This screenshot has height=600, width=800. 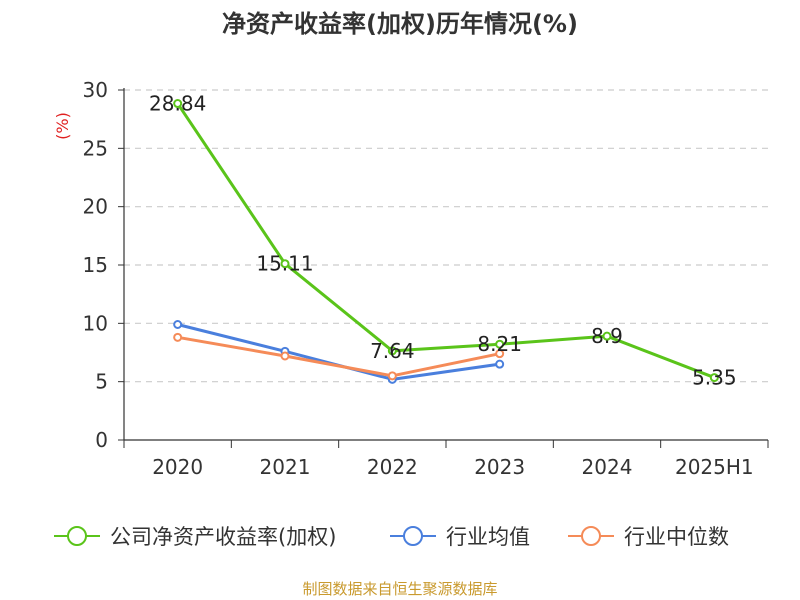 I want to click on x-axis-ticks: 2020 2021 2022 2023 2024 2025H1, so click(x=446, y=459).